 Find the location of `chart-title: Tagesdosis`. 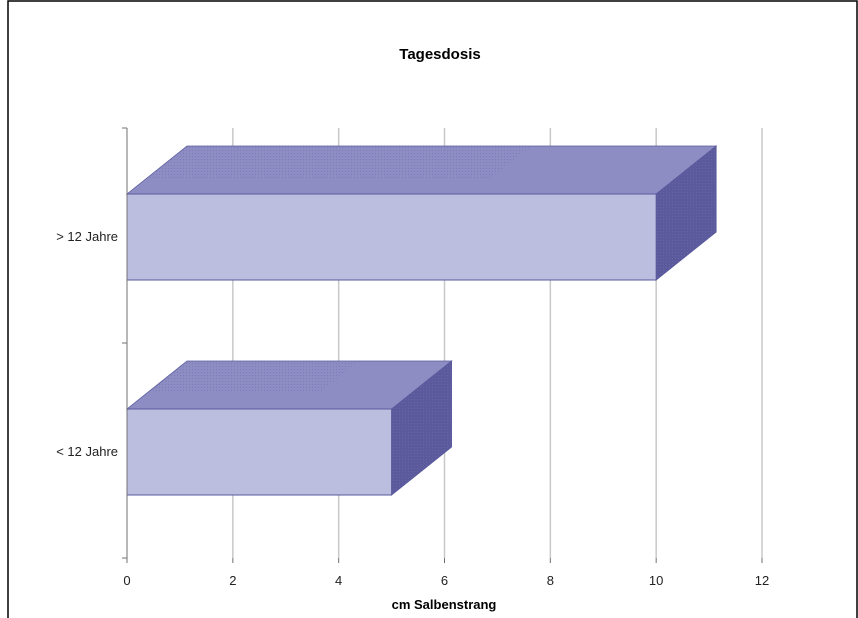

chart-title: Tagesdosis is located at coordinates (439, 54).